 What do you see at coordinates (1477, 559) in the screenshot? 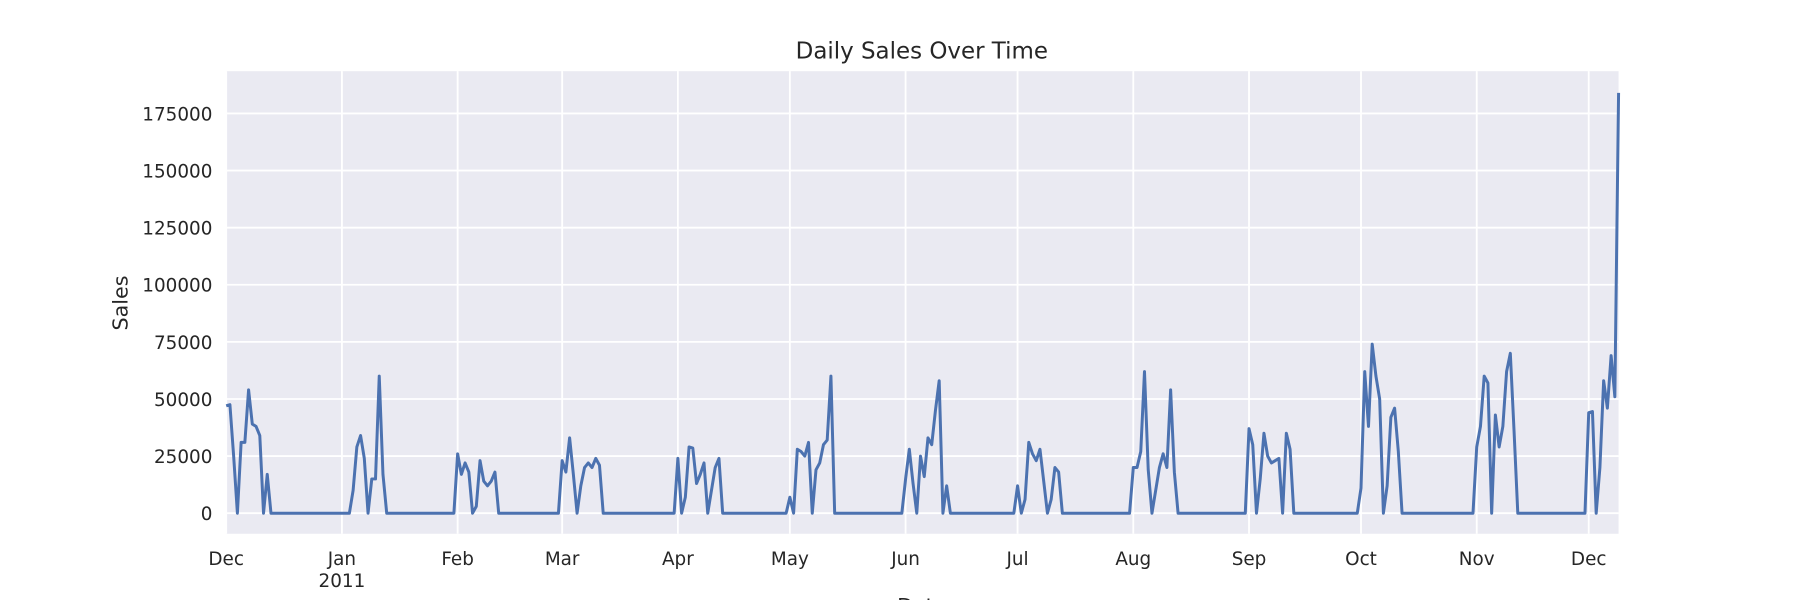
I see `x-tick-label: Nov` at bounding box center [1477, 559].